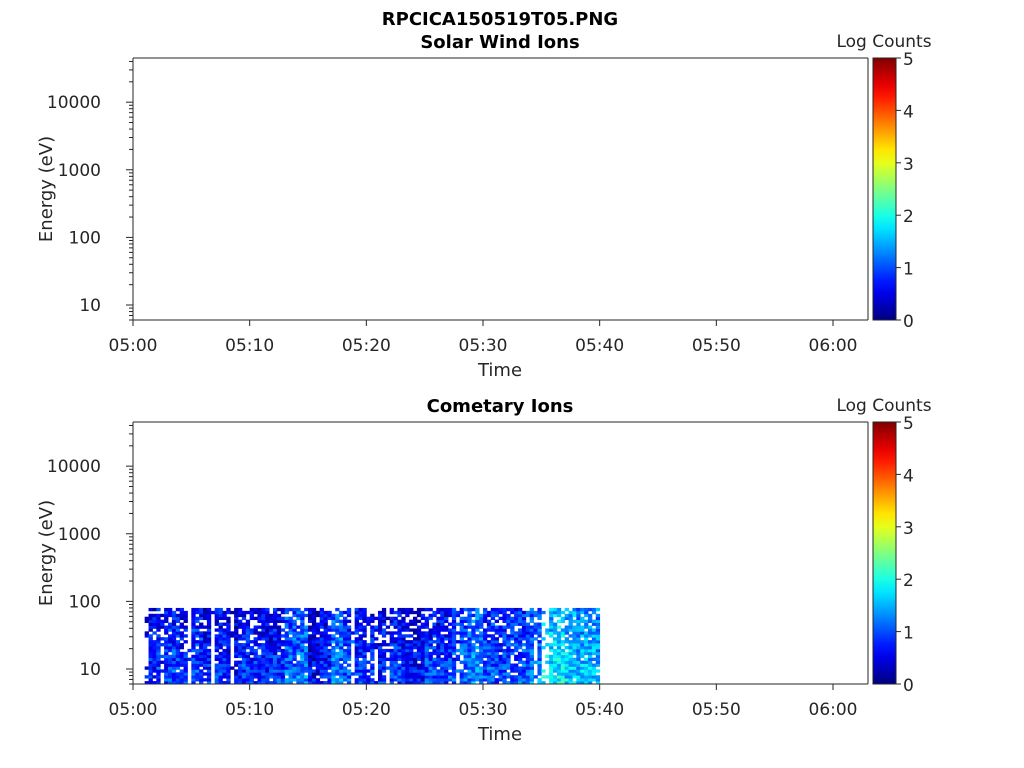 This screenshot has height=768, width=1024. What do you see at coordinates (499, 370) in the screenshot?
I see `x-axis-label: Time` at bounding box center [499, 370].